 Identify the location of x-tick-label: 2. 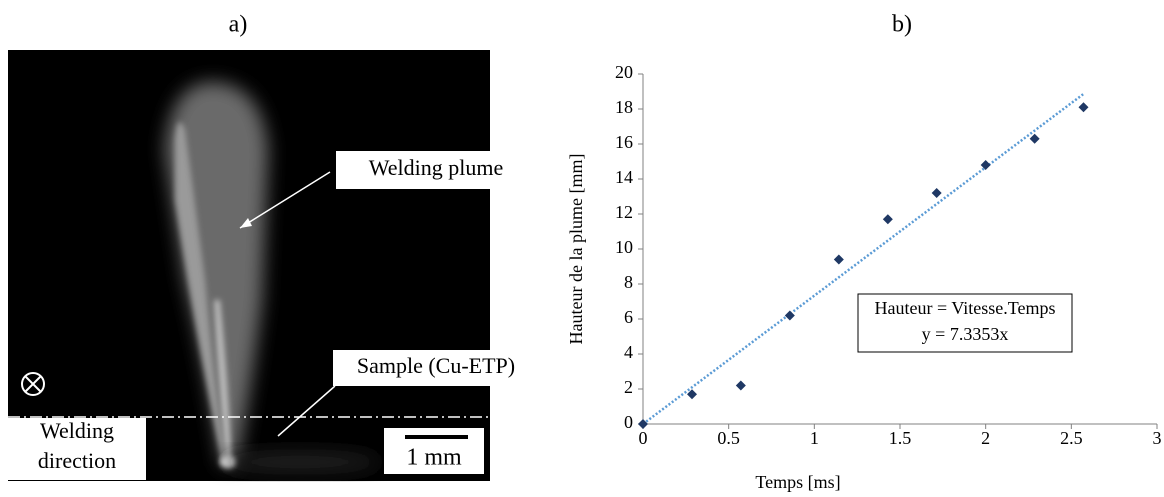
(985, 438).